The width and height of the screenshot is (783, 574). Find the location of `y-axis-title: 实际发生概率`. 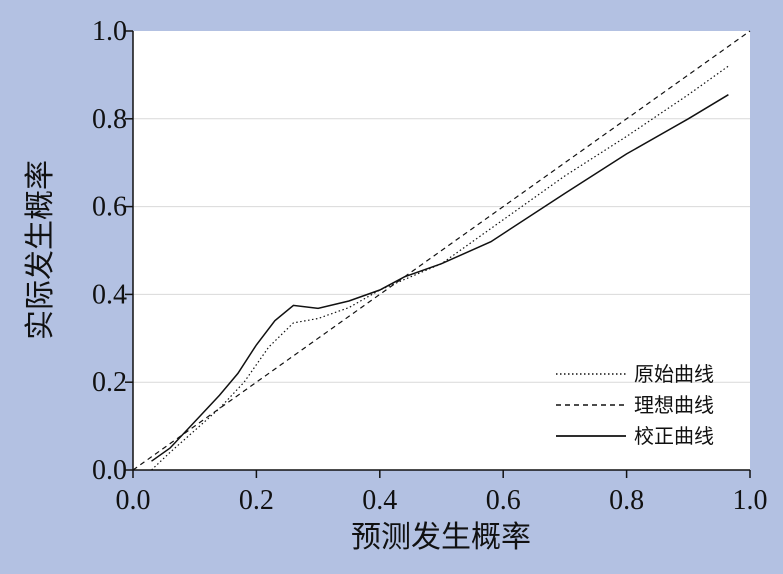

y-axis-title: 实际发生概率 is located at coordinates (40, 250).